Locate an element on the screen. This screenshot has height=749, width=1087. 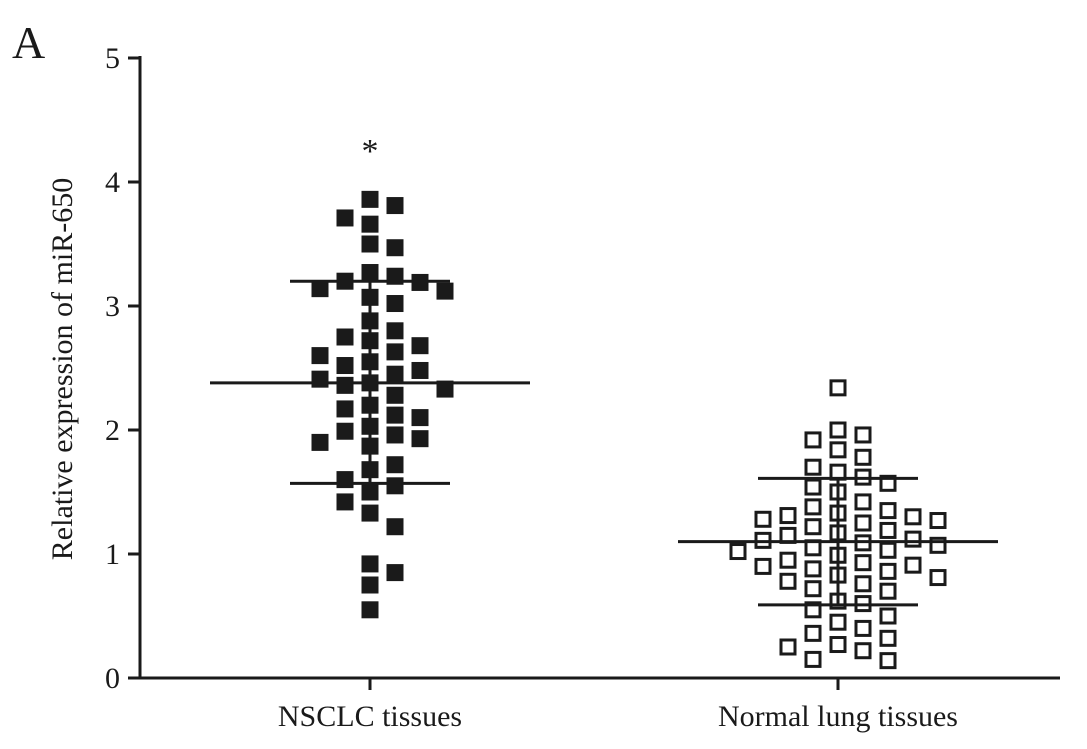
significance-asterisk: * is located at coordinates (370, 151).